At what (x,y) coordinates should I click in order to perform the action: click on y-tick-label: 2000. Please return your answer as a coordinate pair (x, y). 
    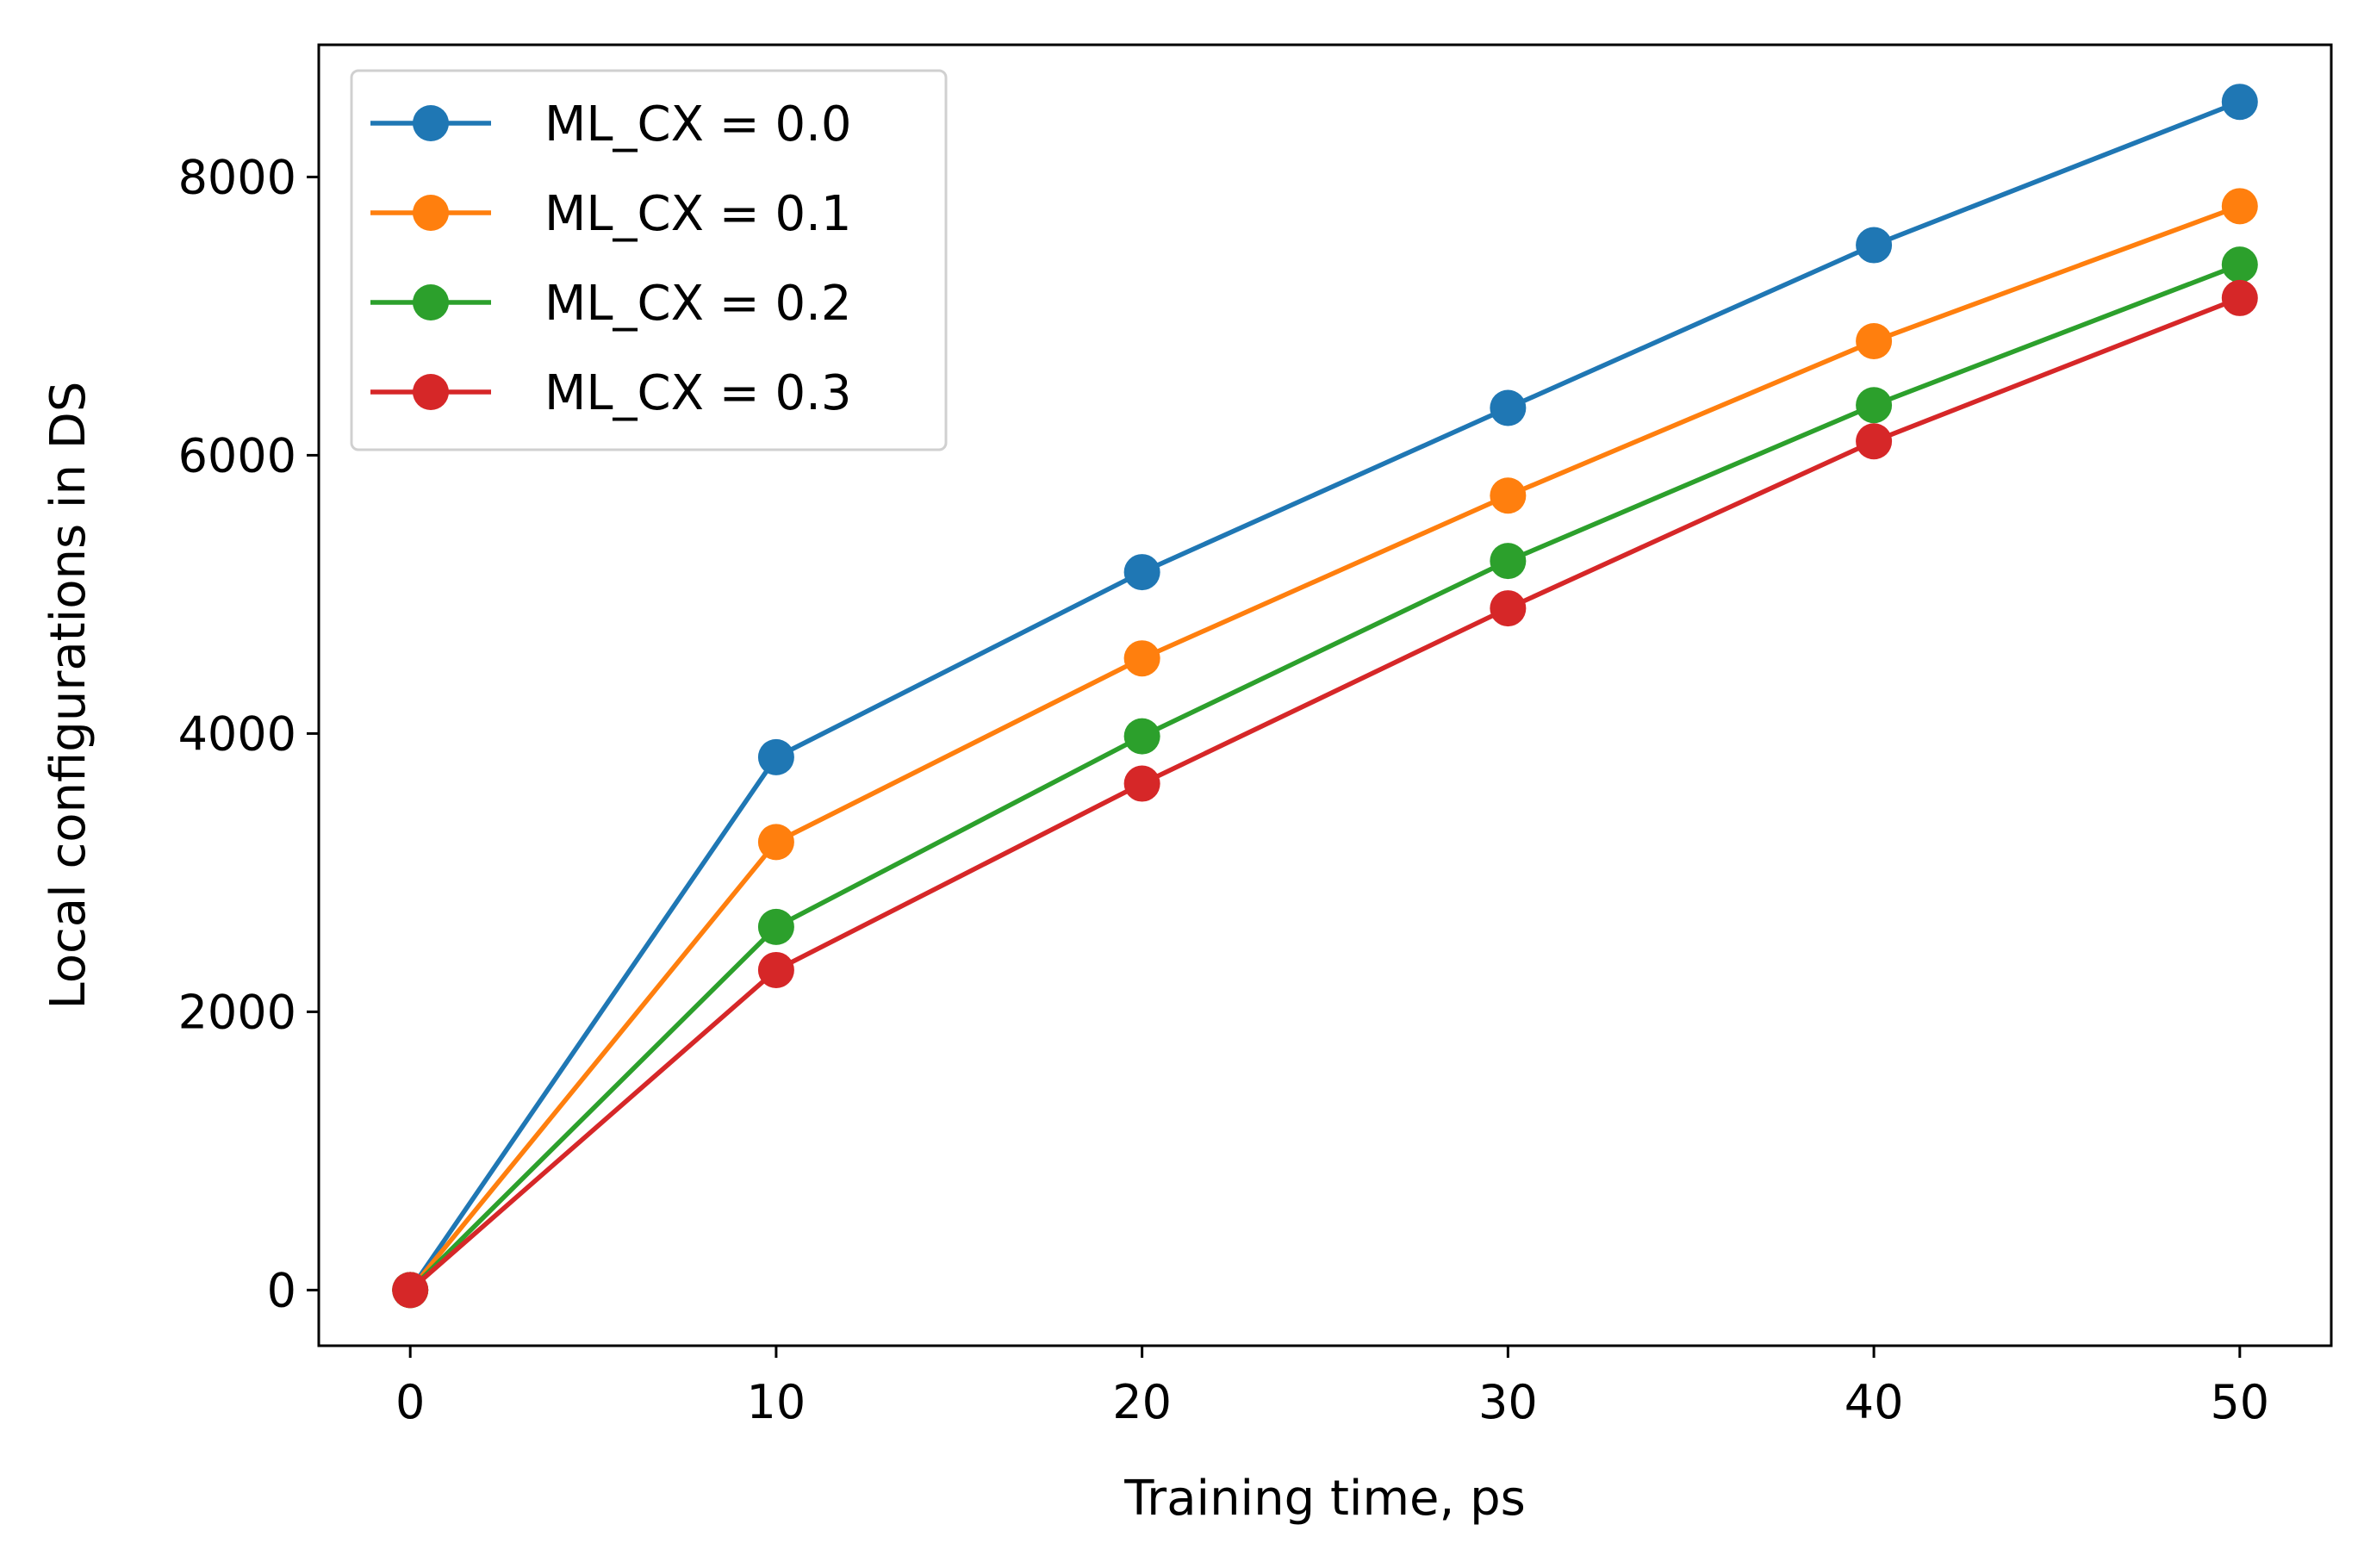
    Looking at the image, I should click on (237, 1012).